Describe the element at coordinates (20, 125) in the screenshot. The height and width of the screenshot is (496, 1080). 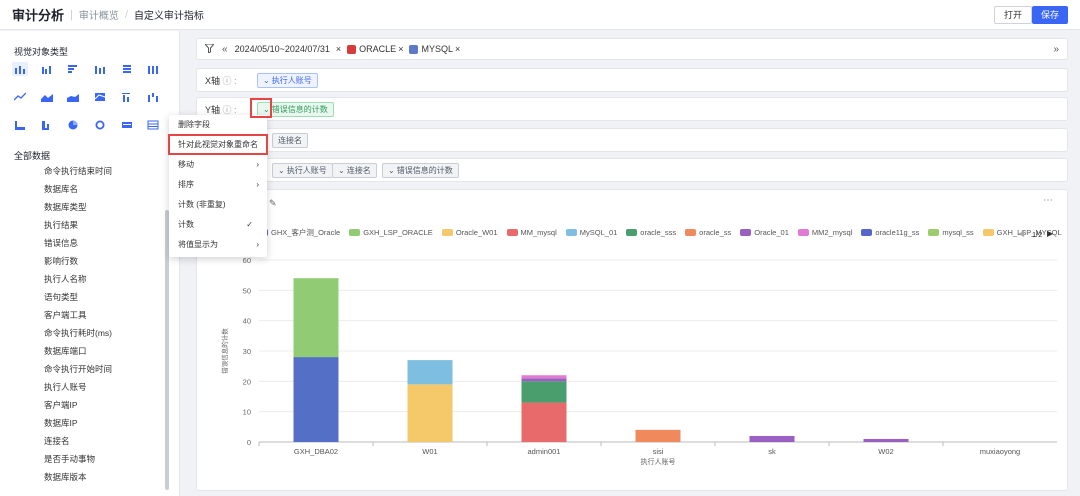
I see `scatter-chart-icon` at that location.